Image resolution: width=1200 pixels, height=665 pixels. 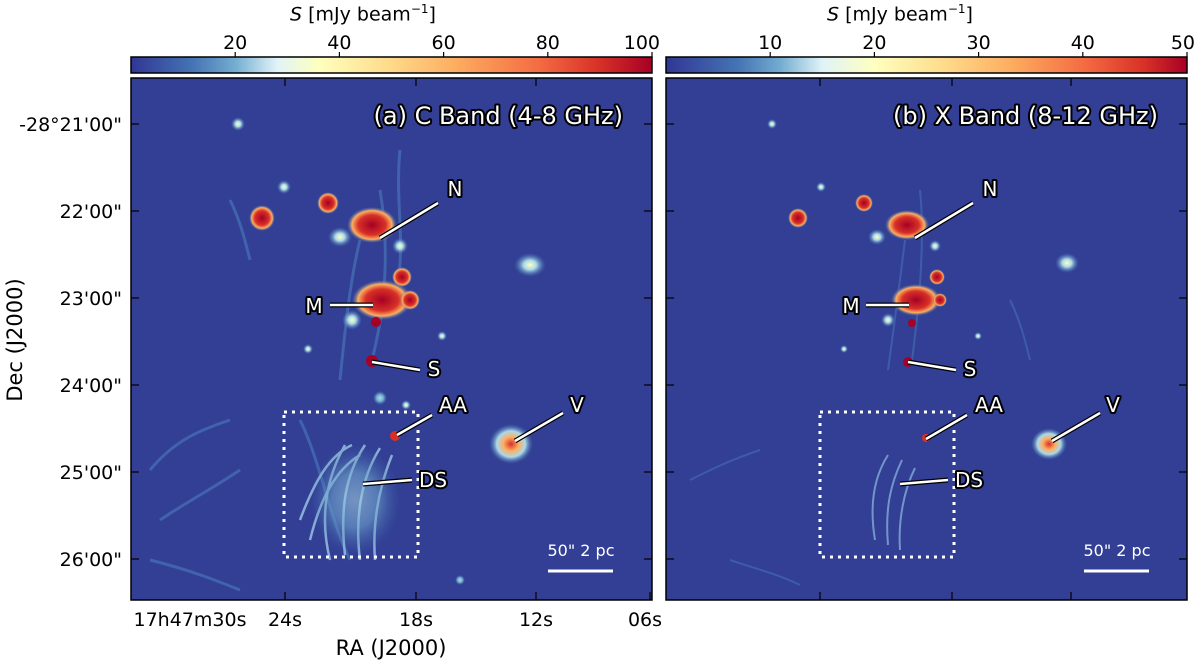 What do you see at coordinates (313, 306) in the screenshot?
I see `label-M-a: M` at bounding box center [313, 306].